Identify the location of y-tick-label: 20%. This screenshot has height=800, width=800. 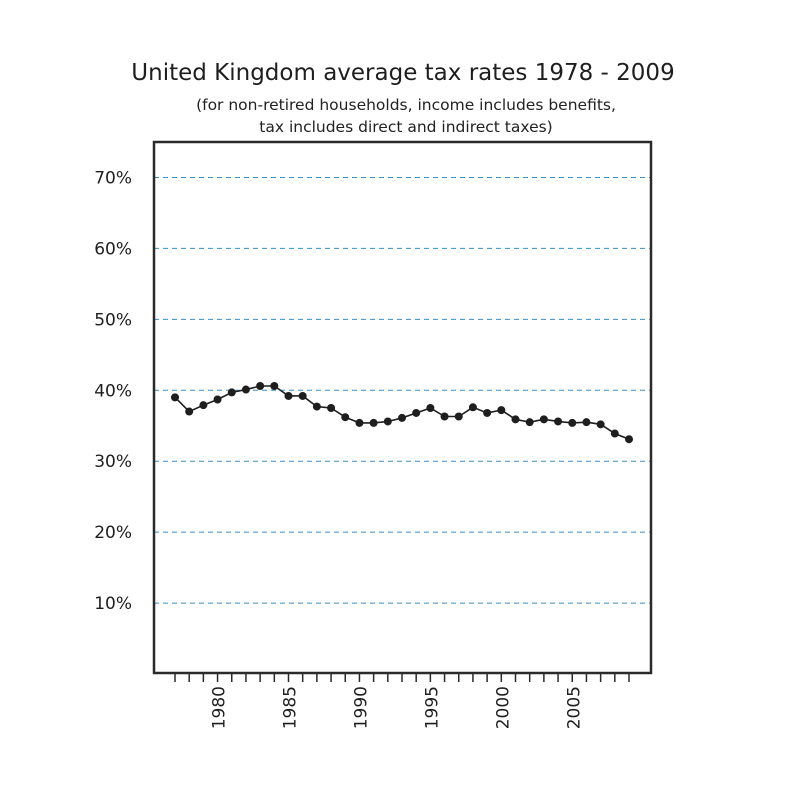
(113, 533).